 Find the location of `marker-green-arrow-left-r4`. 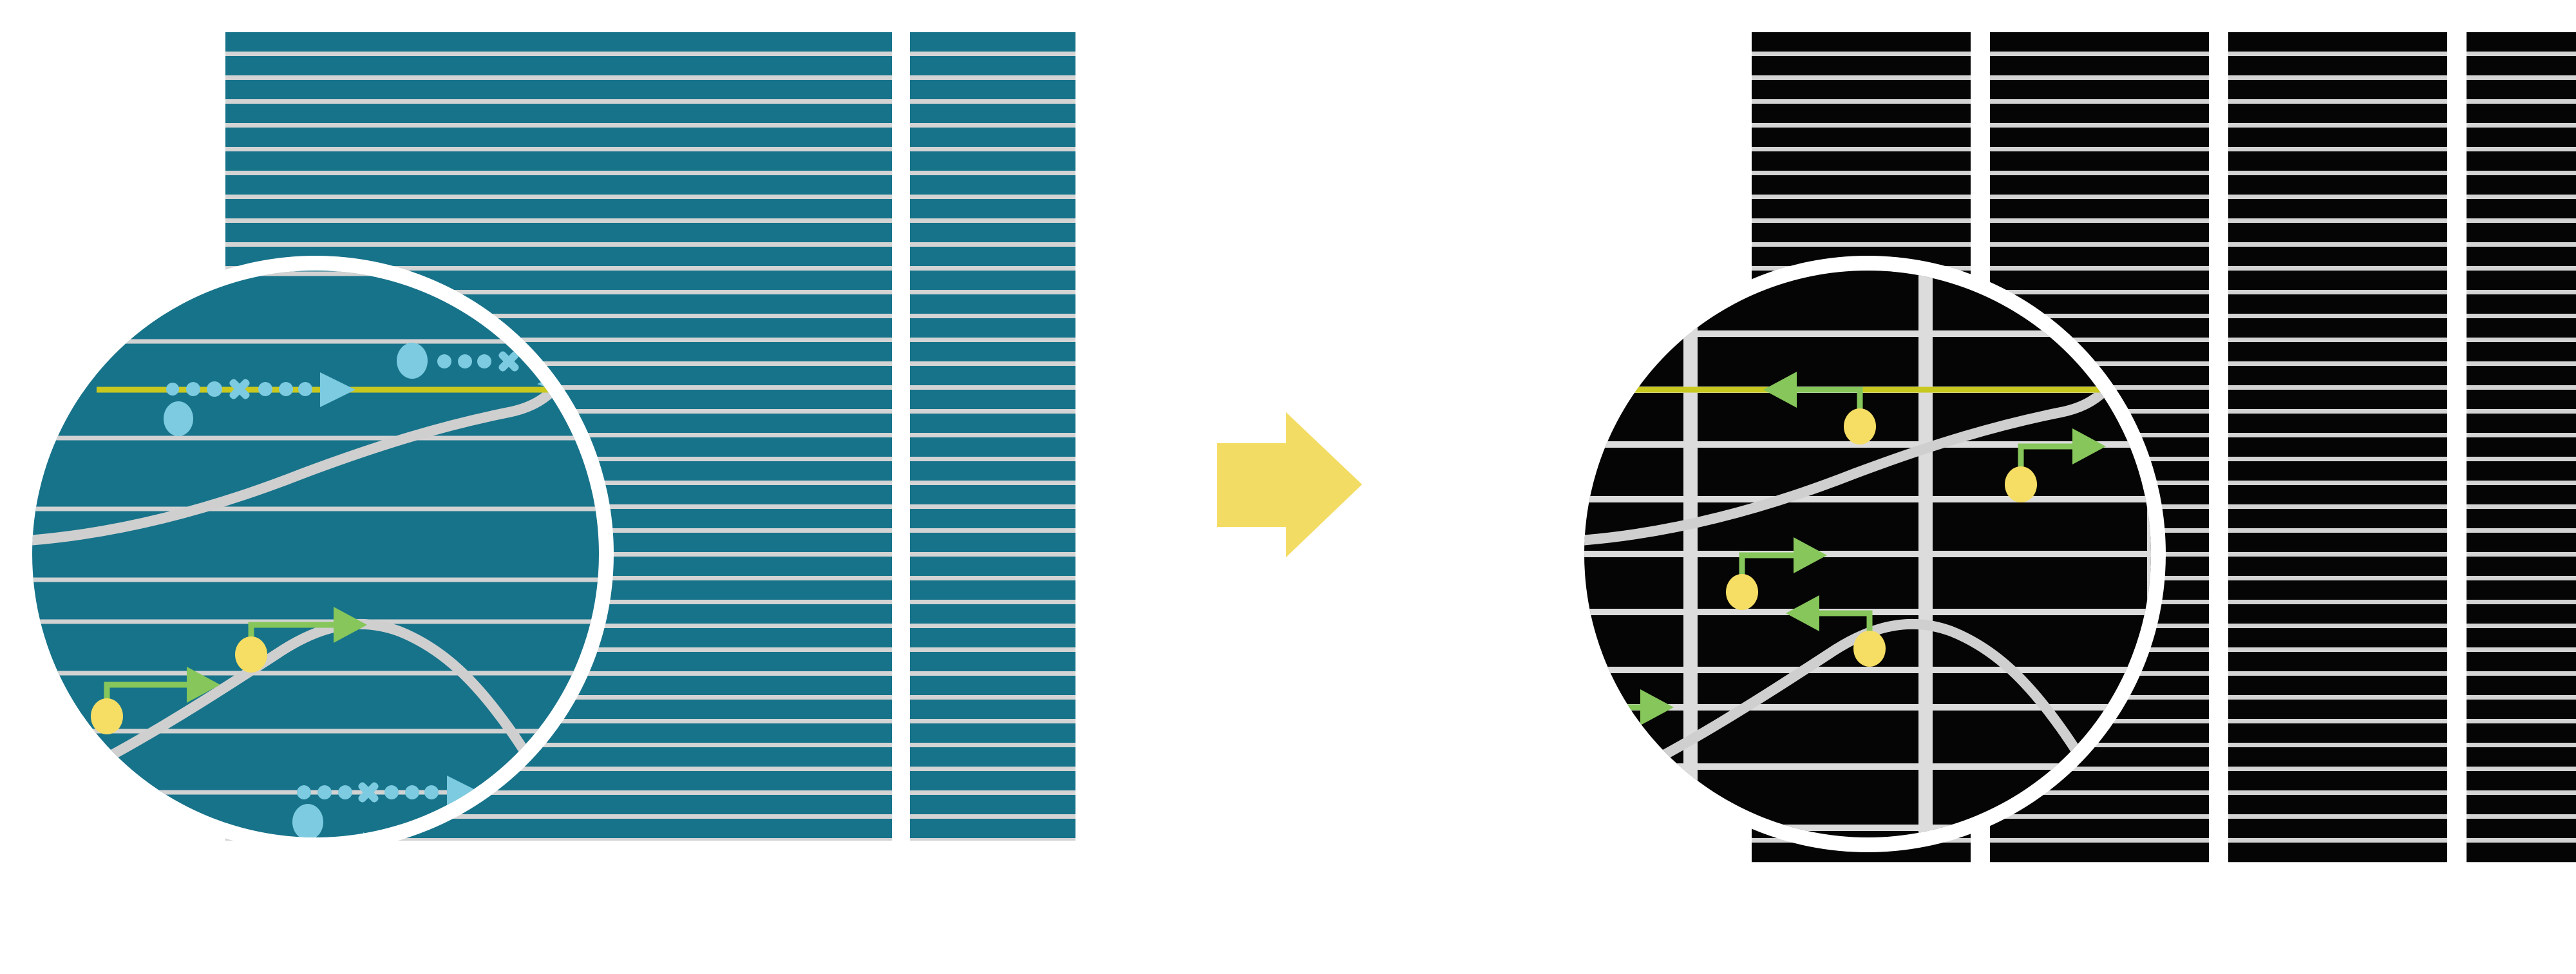

marker-green-arrow-left-r4 is located at coordinates (1836, 631).